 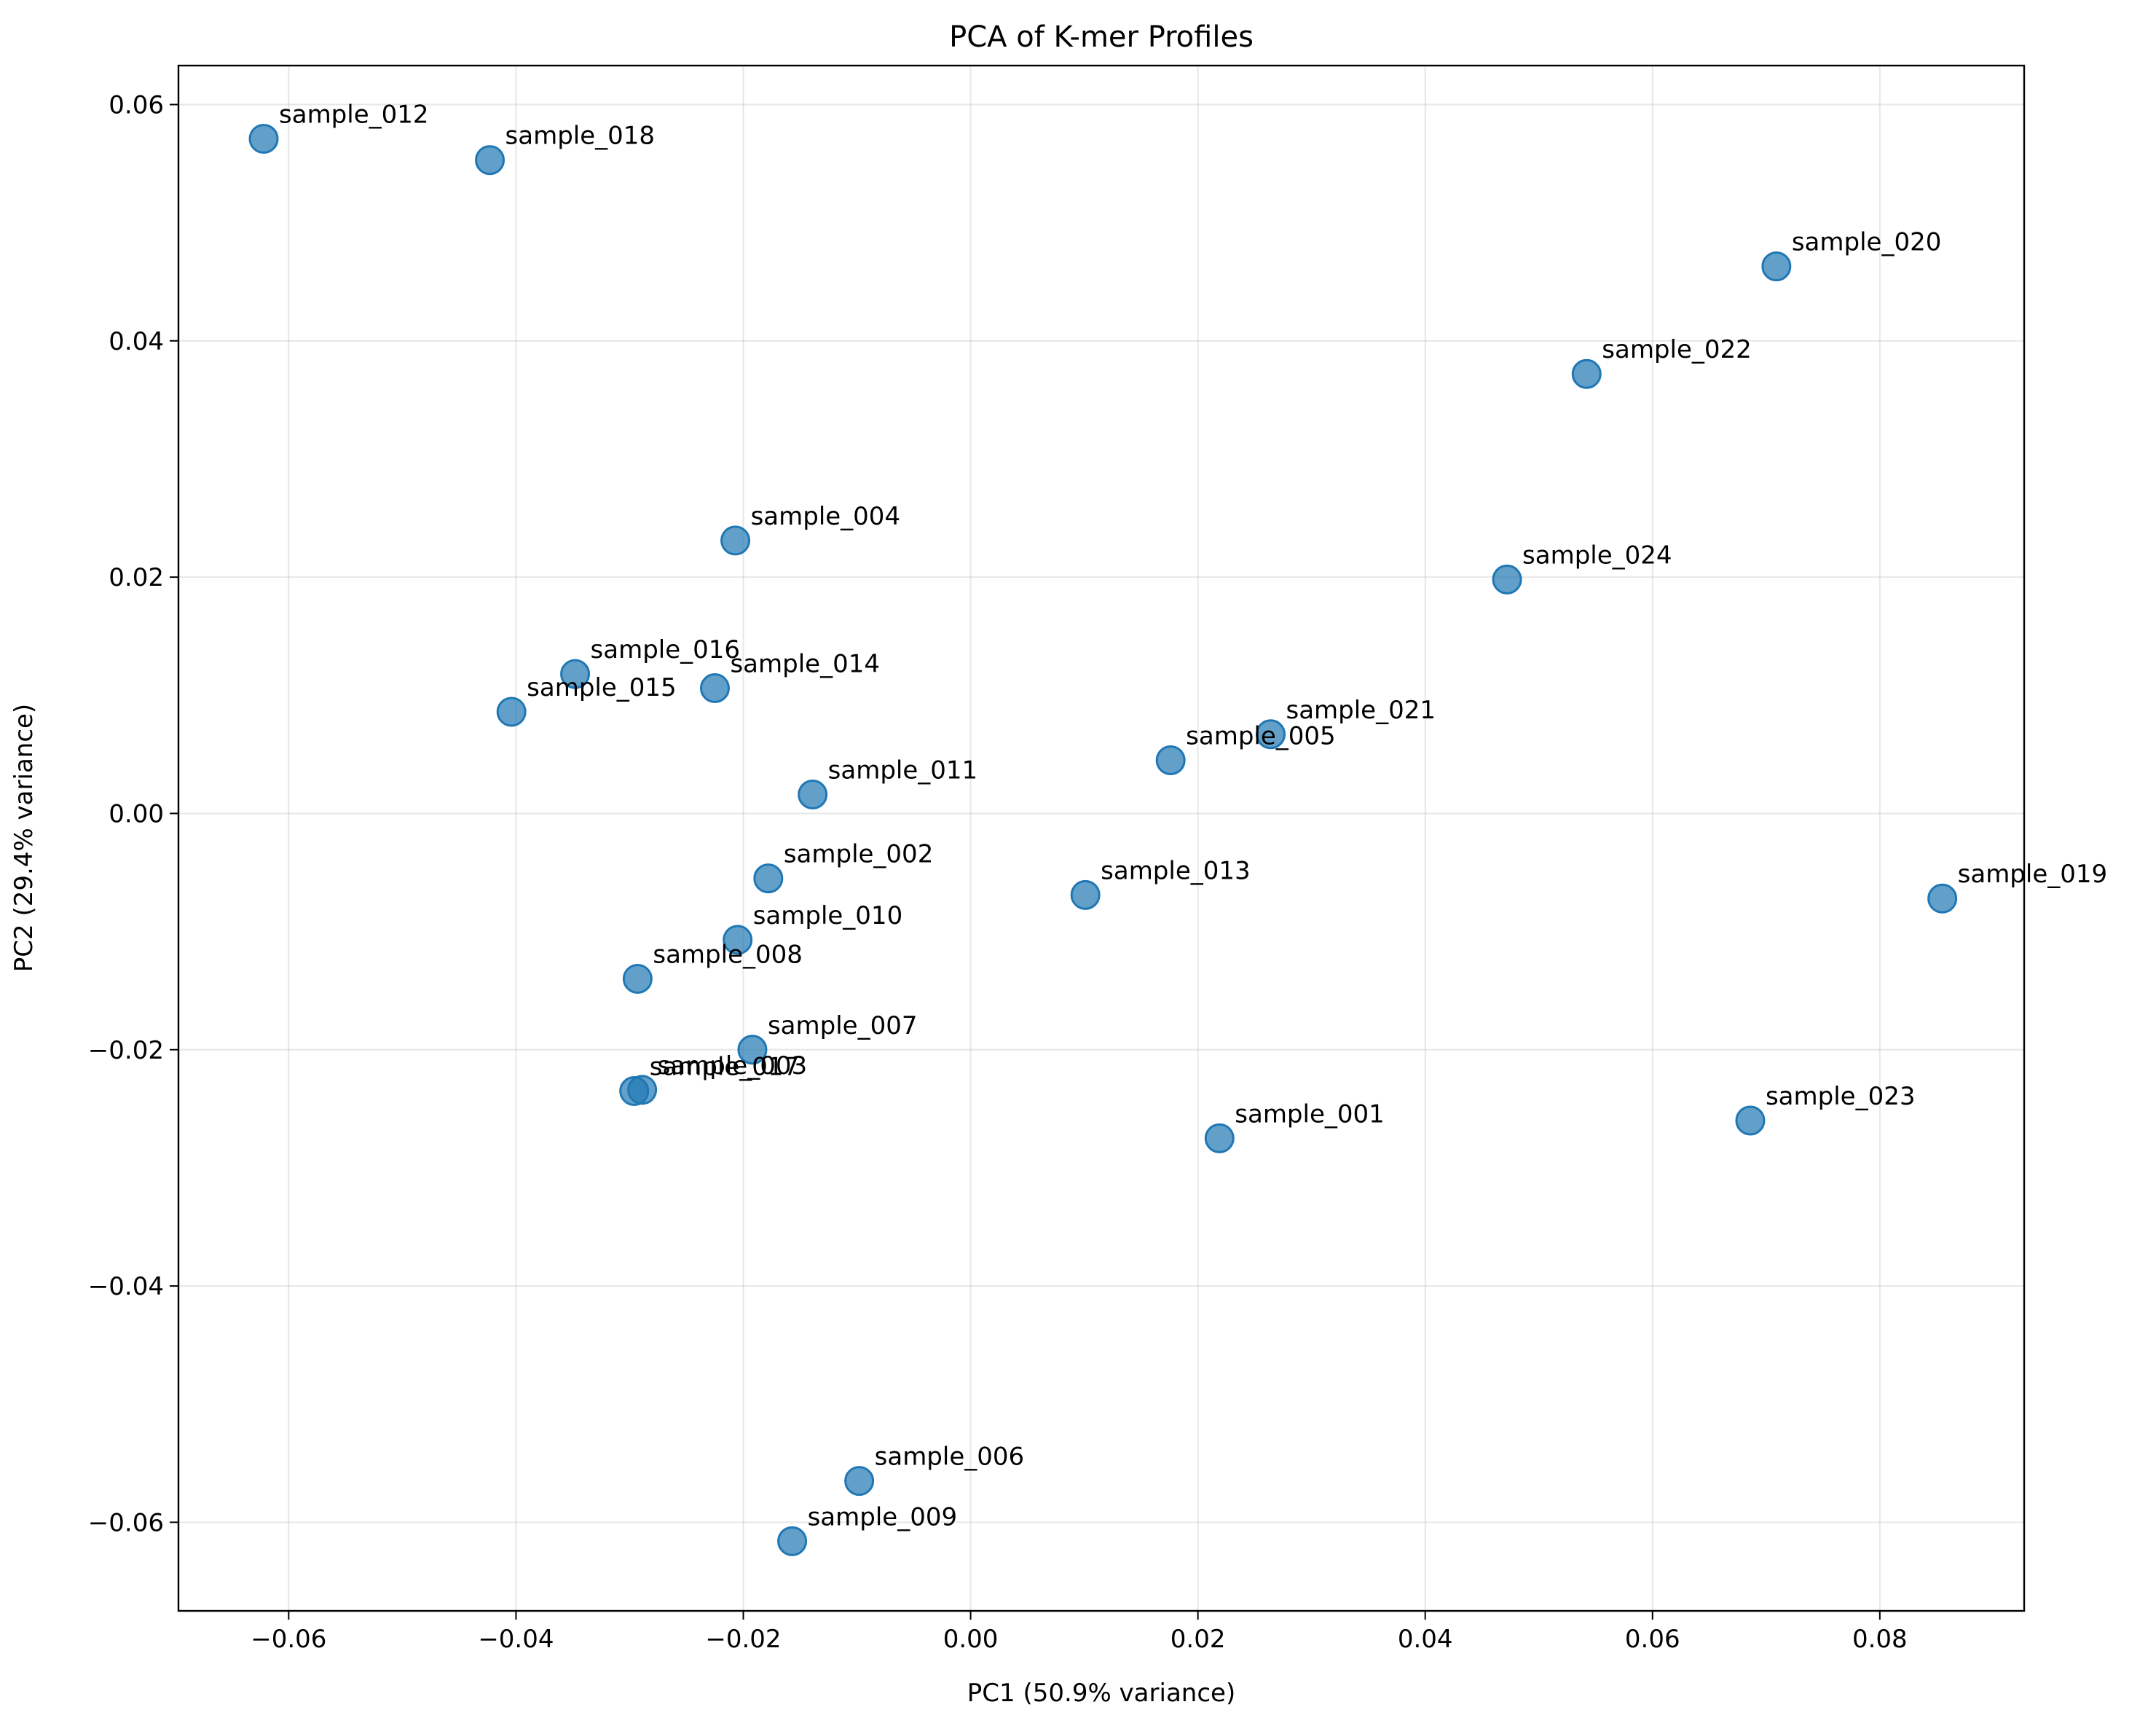 I want to click on x-tick-label: −0.06, so click(x=288, y=1639).